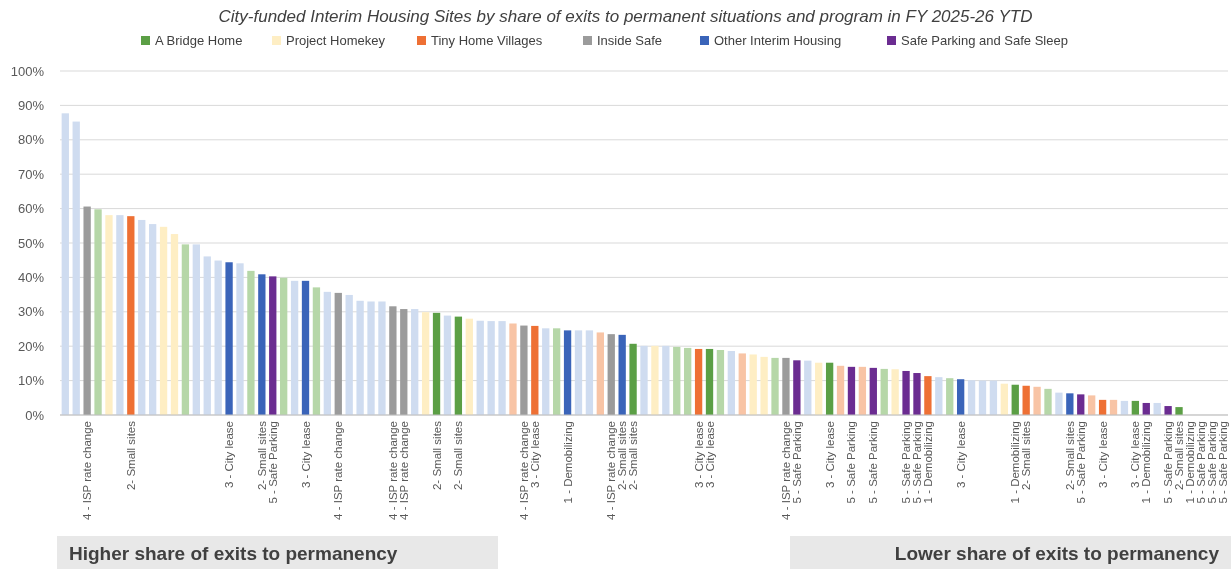 This screenshot has width=1231, height=569. I want to click on y-tick-label: 80%, so click(31, 140).